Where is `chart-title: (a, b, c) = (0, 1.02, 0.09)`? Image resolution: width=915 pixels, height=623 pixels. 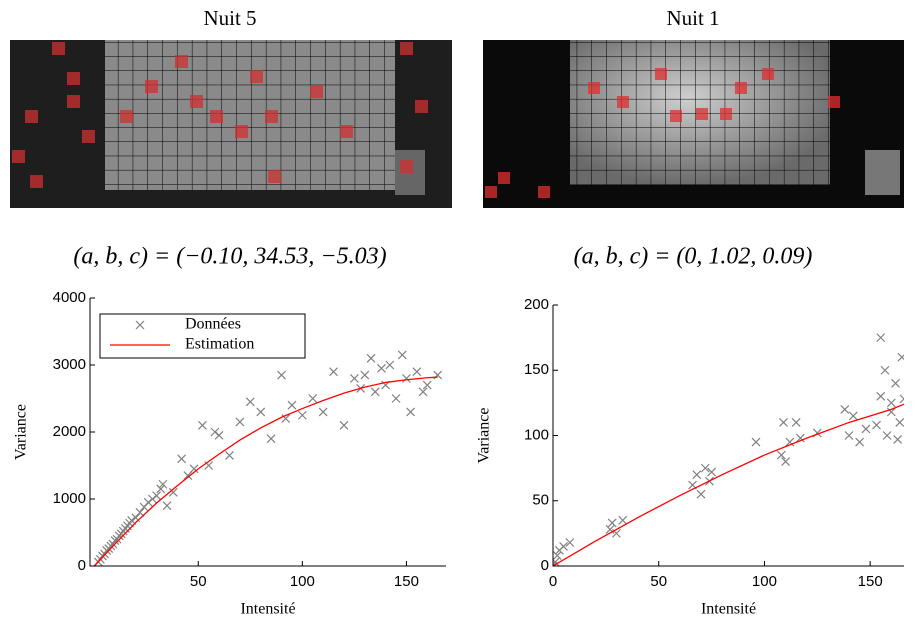
chart-title: (a, b, c) = (0, 1.02, 0.09) is located at coordinates (693, 257).